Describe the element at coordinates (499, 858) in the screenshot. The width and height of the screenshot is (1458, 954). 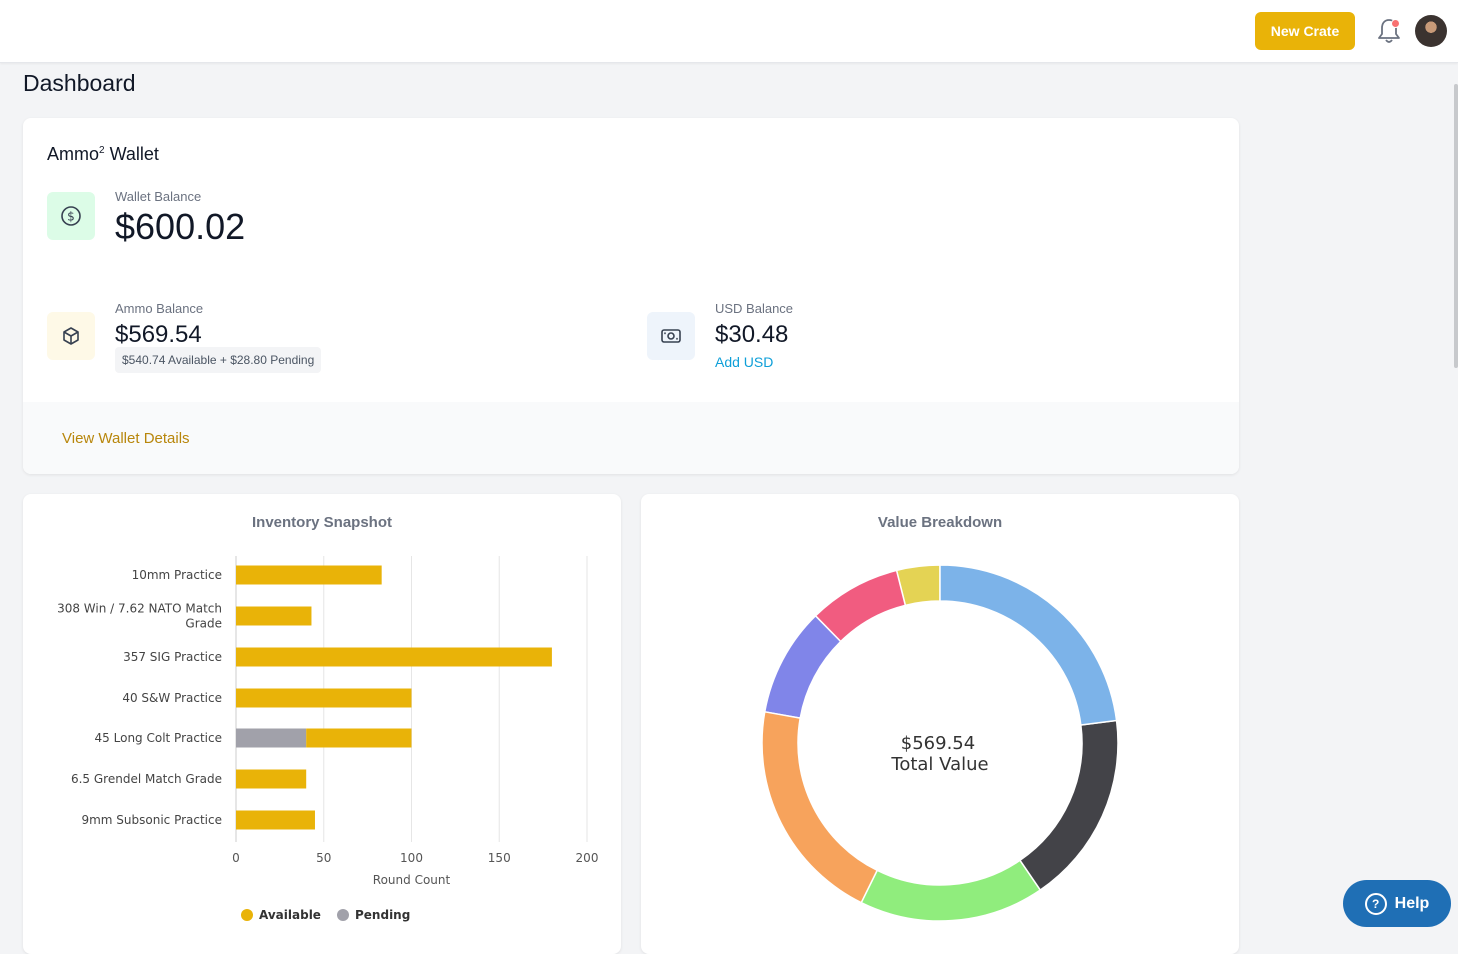
I see `x-tick-label: 150` at that location.